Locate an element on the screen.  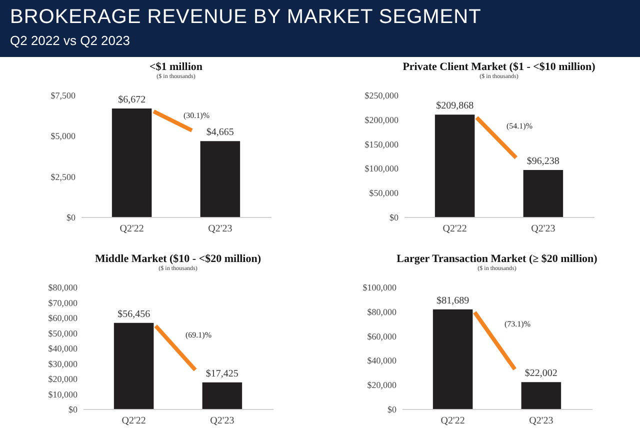
y-tick-label: $70,000 is located at coordinates (63, 303).